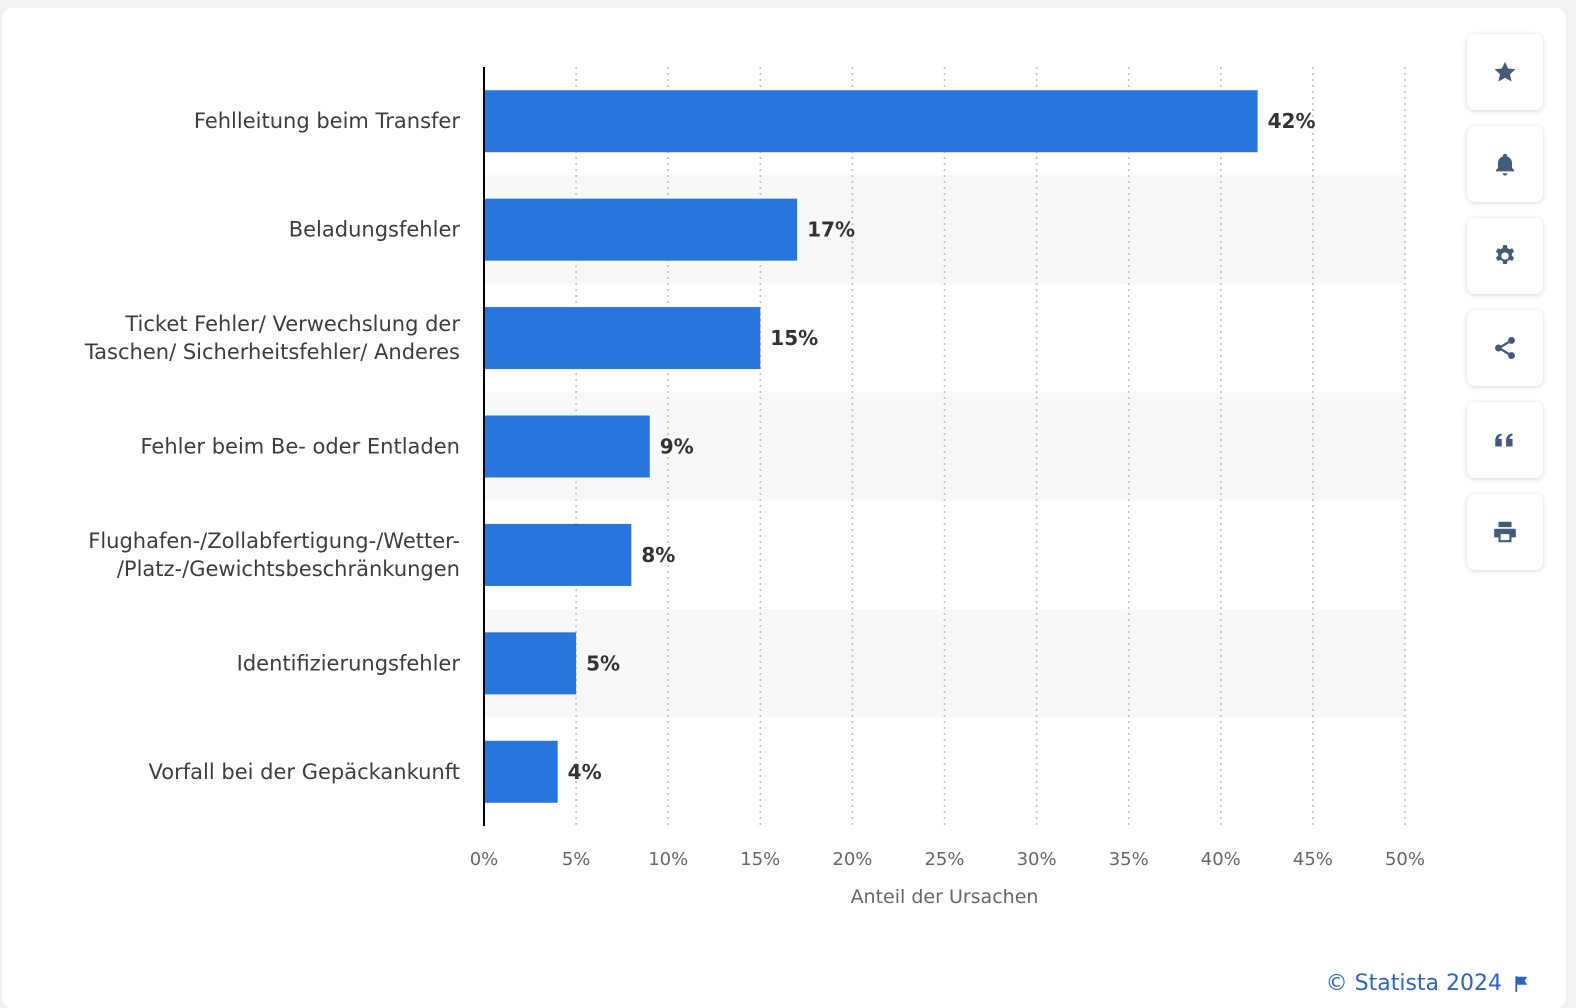 This screenshot has height=1008, width=1576. I want to click on category-label: Beladungsfehler, so click(375, 230).